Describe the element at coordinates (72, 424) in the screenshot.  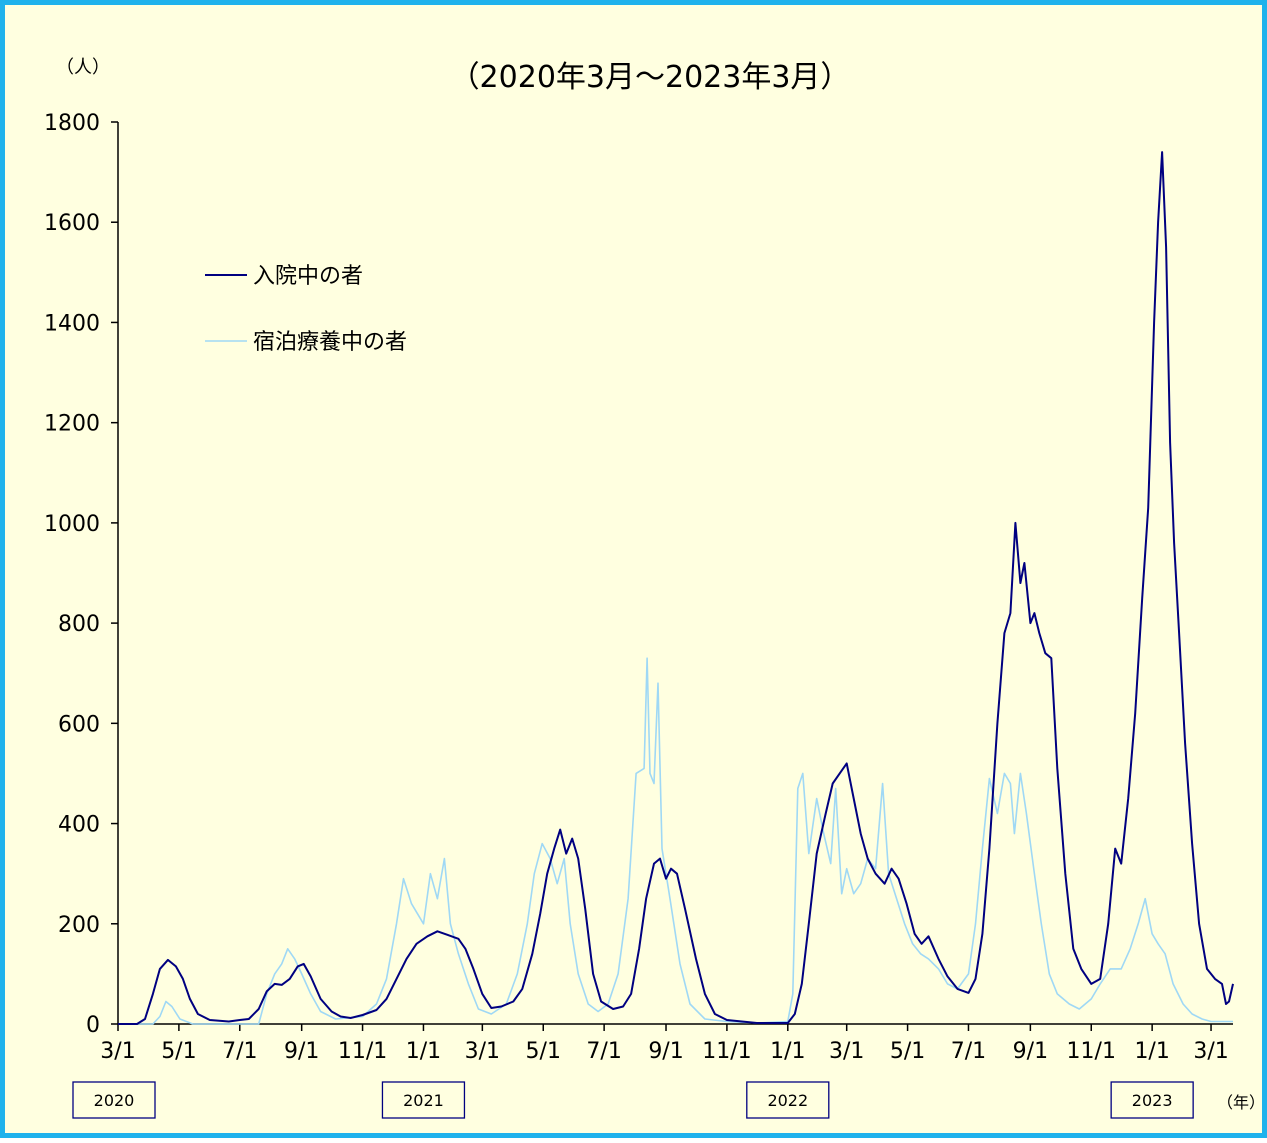
I see `y-tick-label: 1200` at that location.